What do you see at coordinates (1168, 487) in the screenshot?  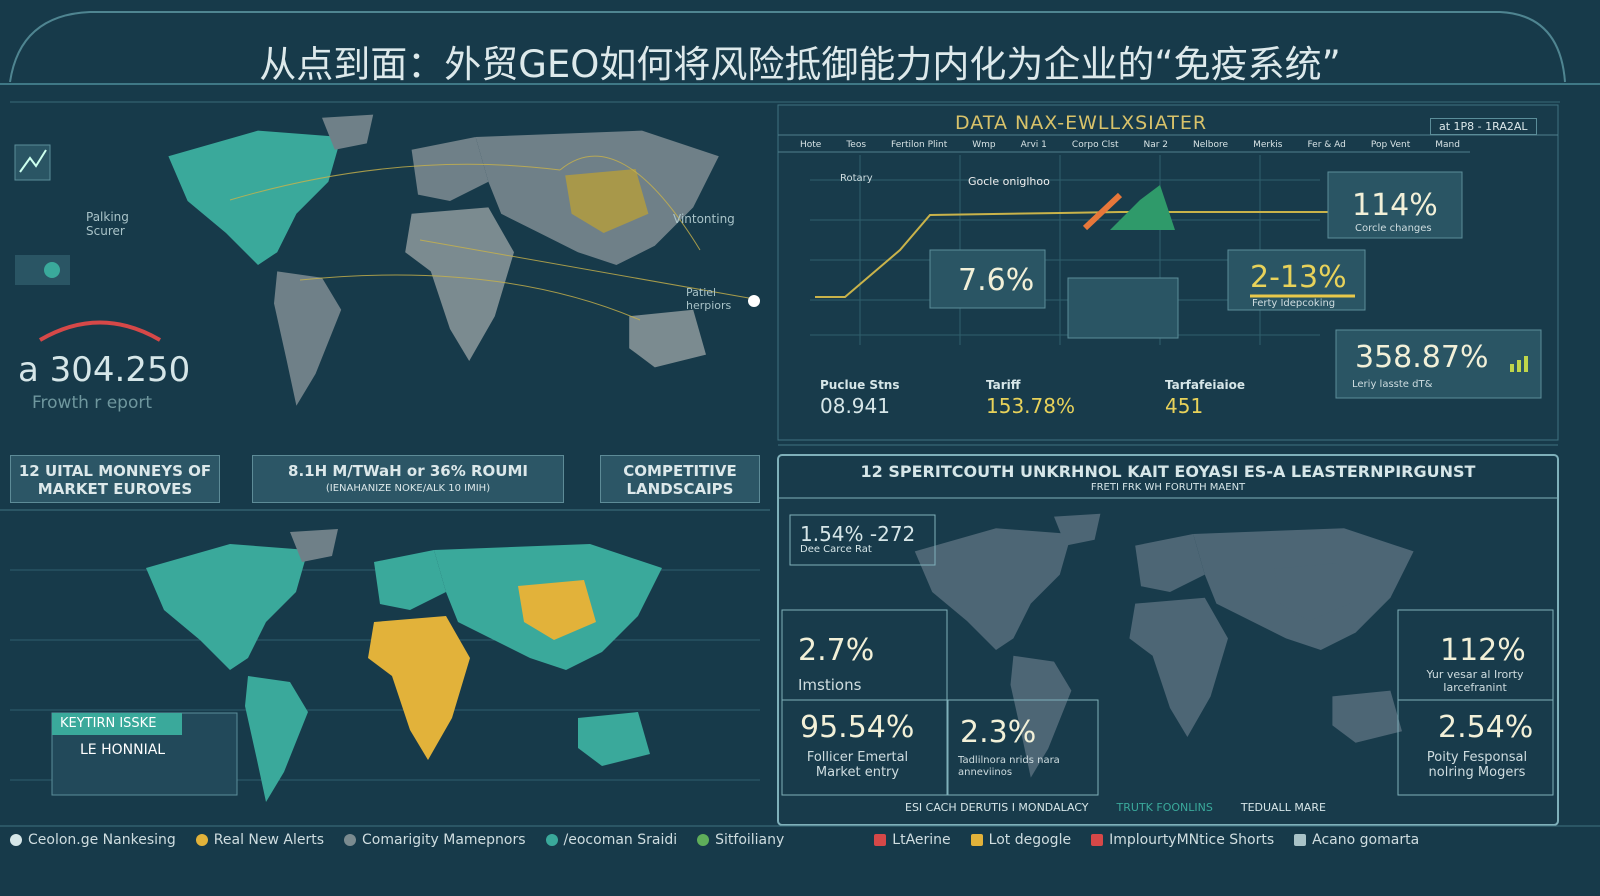 I see `panel-subtitle: FRETI FRK WH FORUTH MAENT` at bounding box center [1168, 487].